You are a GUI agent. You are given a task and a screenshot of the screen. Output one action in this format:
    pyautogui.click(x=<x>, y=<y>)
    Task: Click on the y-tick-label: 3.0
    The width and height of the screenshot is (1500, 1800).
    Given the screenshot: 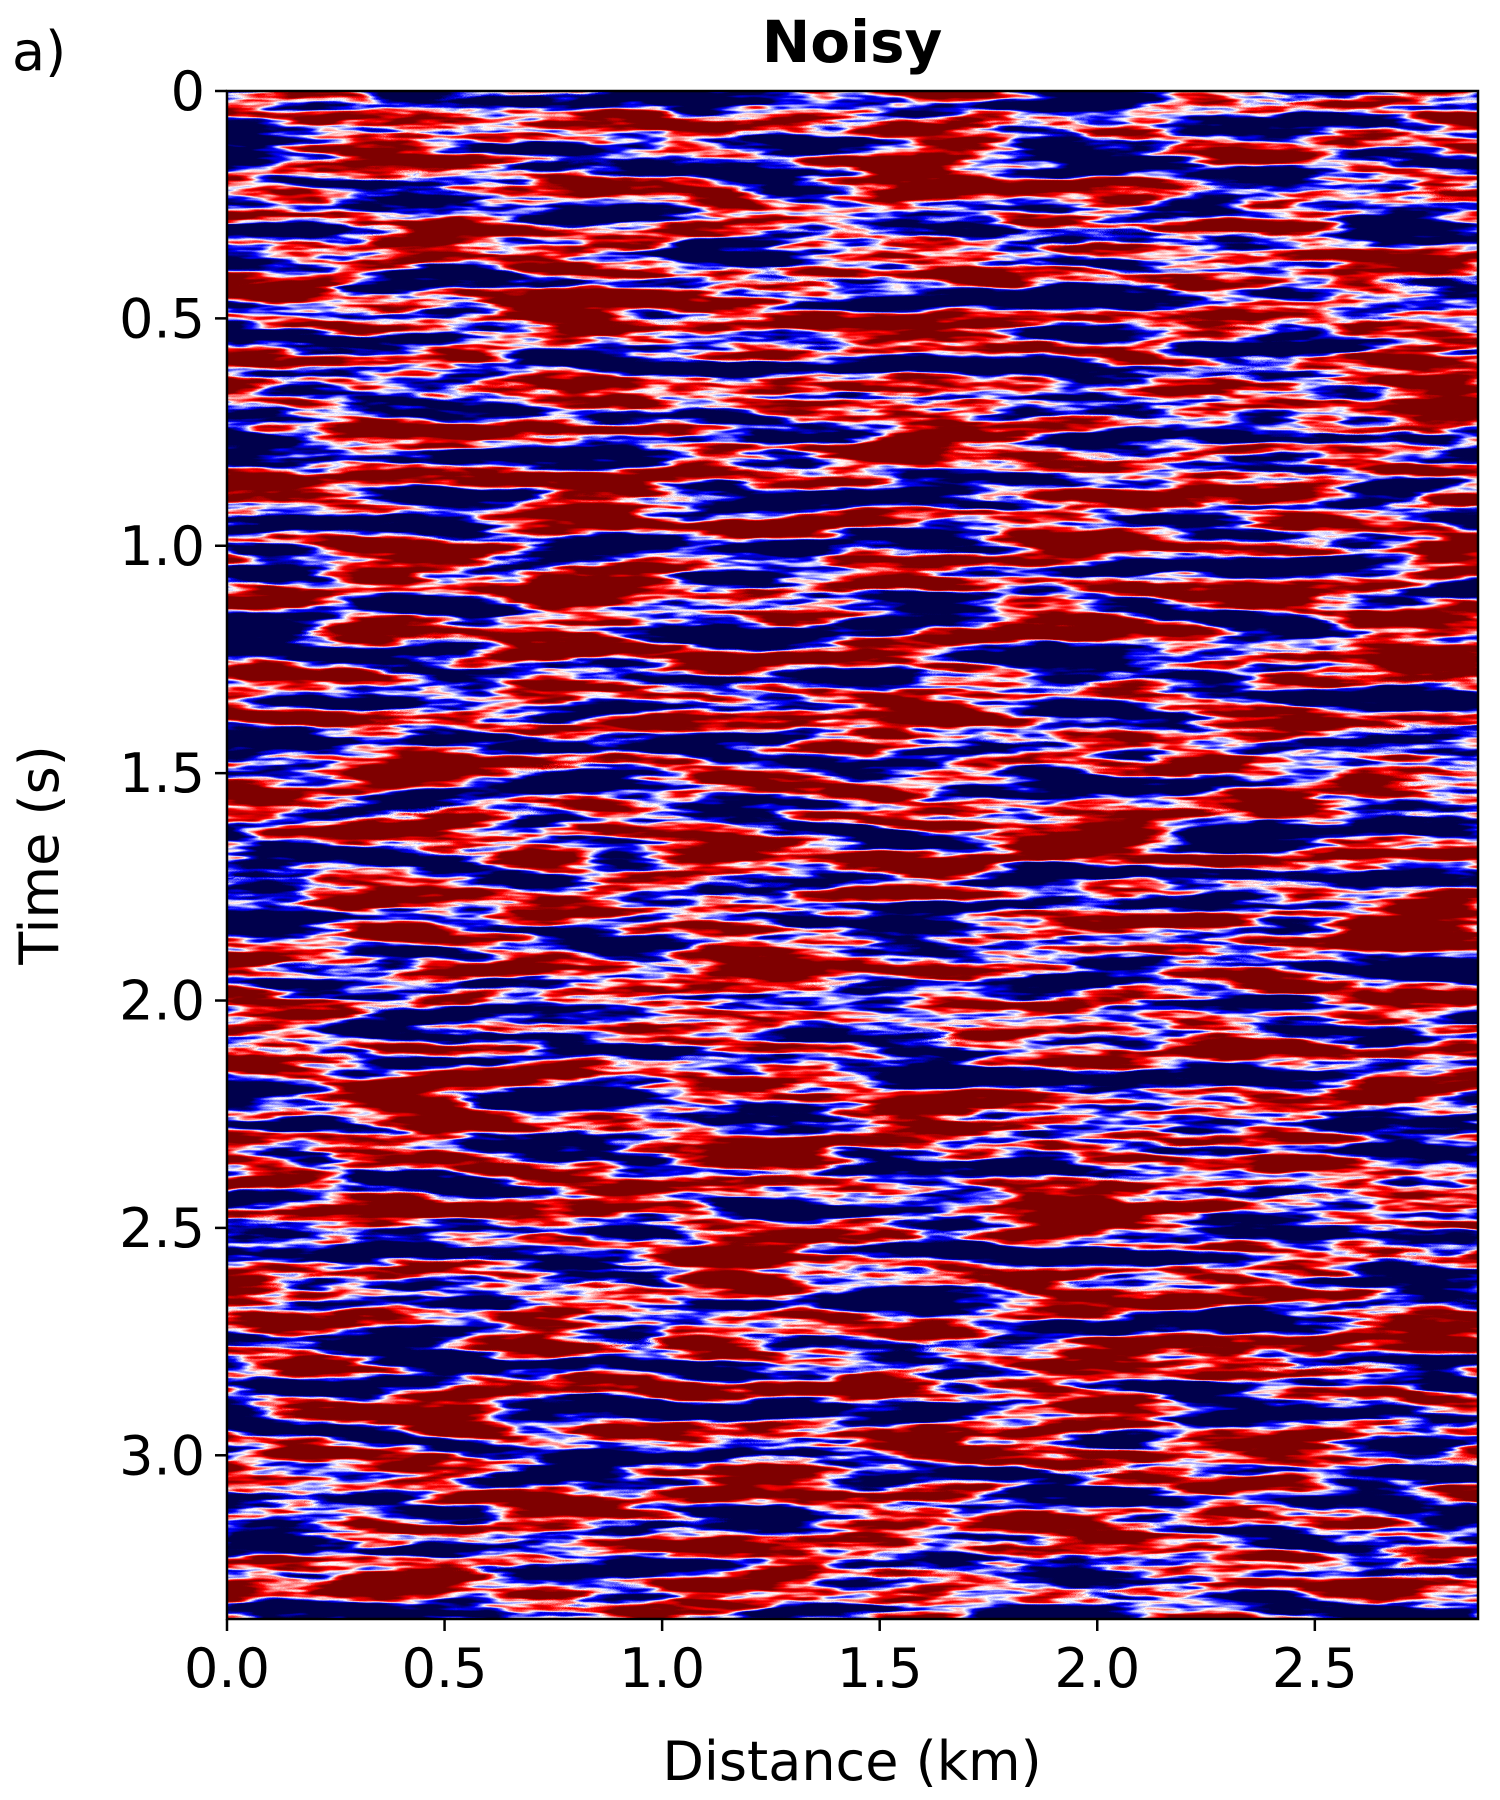 What is the action you would take?
    pyautogui.click(x=162, y=1455)
    